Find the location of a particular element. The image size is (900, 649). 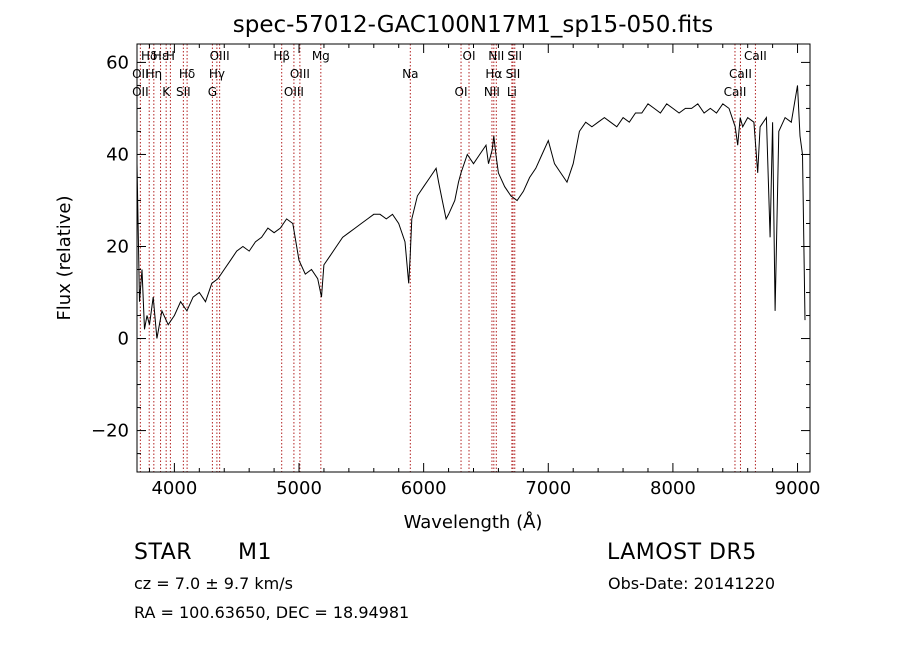

x-tick-label: 8000 is located at coordinates (673, 488).